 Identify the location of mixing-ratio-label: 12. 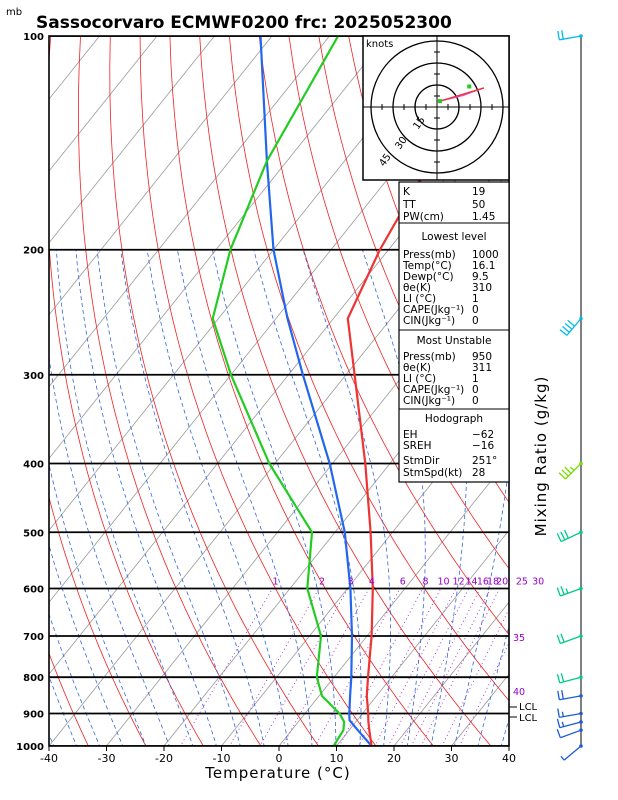
(459, 581).